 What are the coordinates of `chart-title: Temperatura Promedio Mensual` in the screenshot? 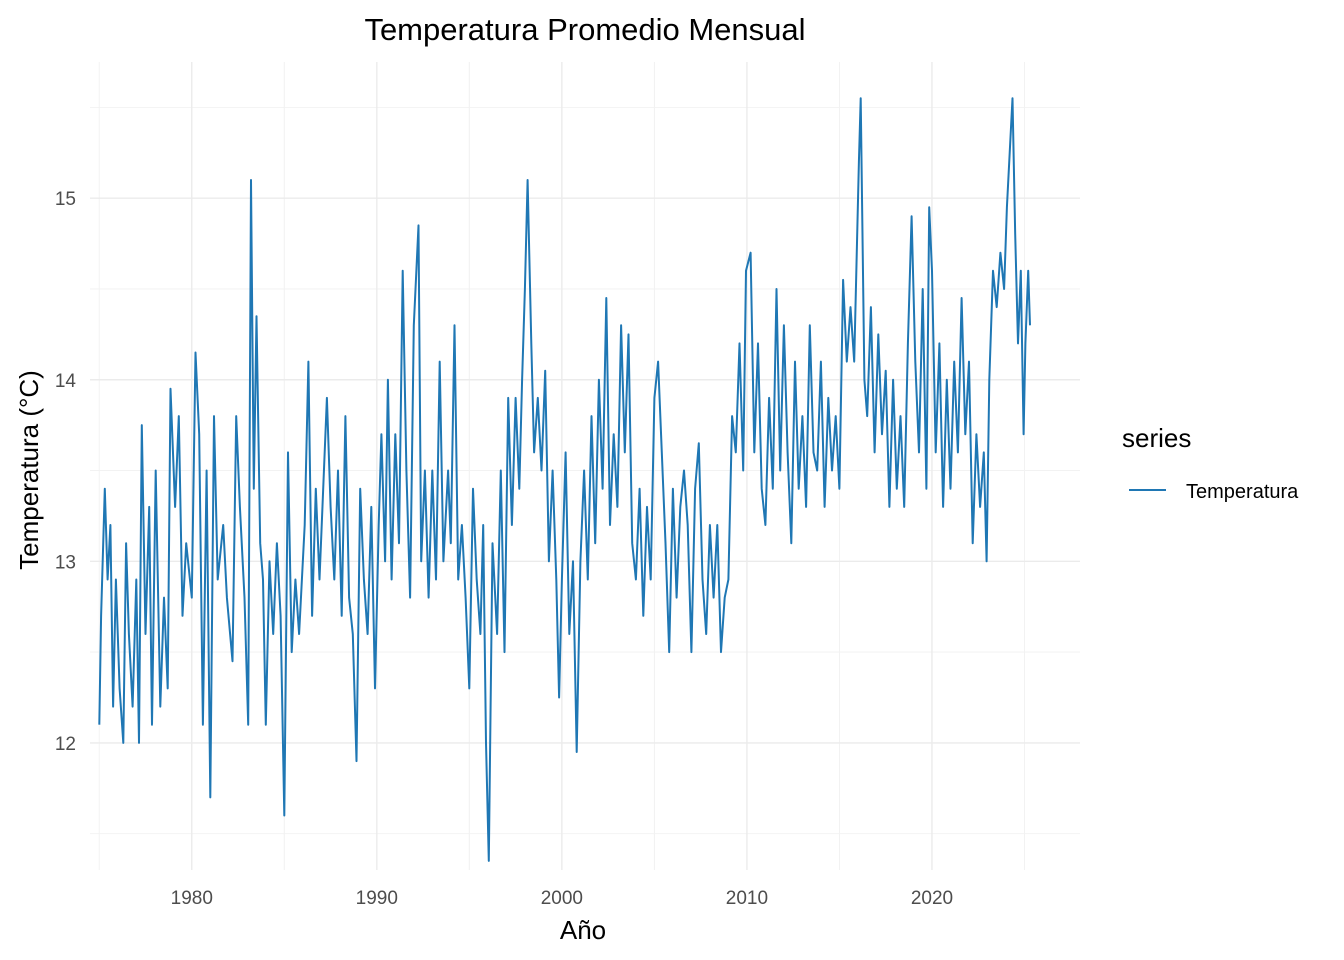 It's located at (584, 29).